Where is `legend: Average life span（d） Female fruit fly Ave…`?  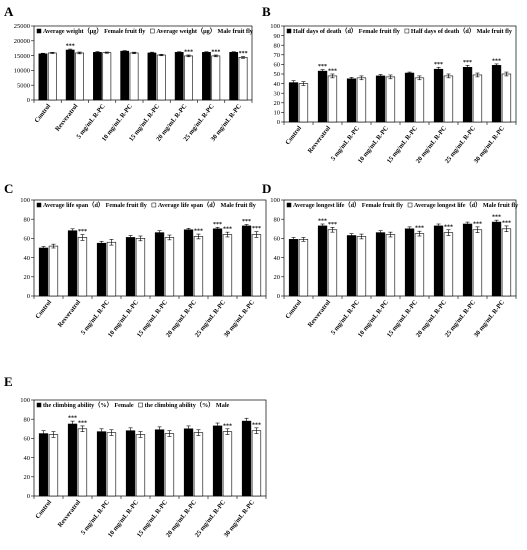
legend: Average life span（d） Female fruit fly Ave… is located at coordinates (146, 205).